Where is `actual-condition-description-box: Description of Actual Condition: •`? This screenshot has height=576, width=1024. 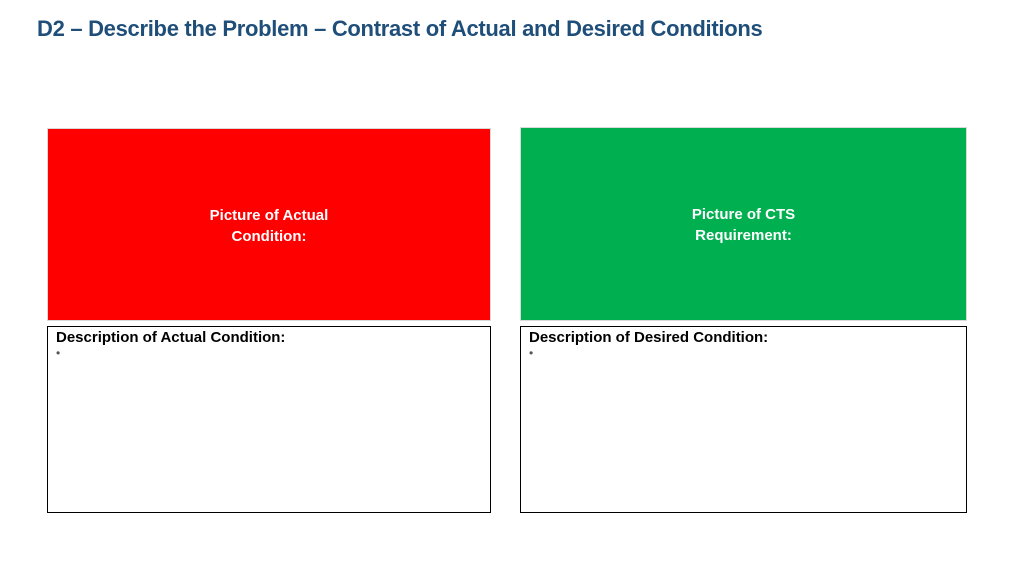 actual-condition-description-box: Description of Actual Condition: • is located at coordinates (269, 419).